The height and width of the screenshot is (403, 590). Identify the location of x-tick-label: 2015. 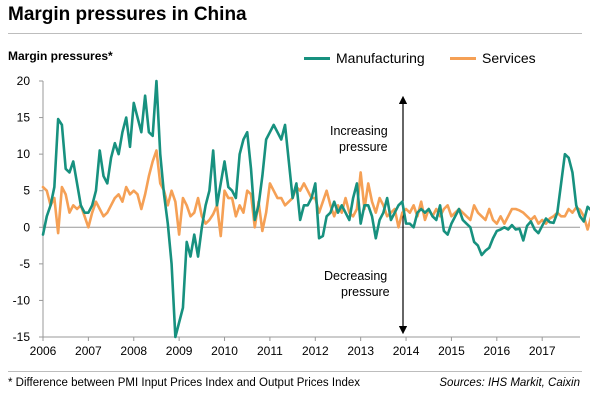
(451, 351).